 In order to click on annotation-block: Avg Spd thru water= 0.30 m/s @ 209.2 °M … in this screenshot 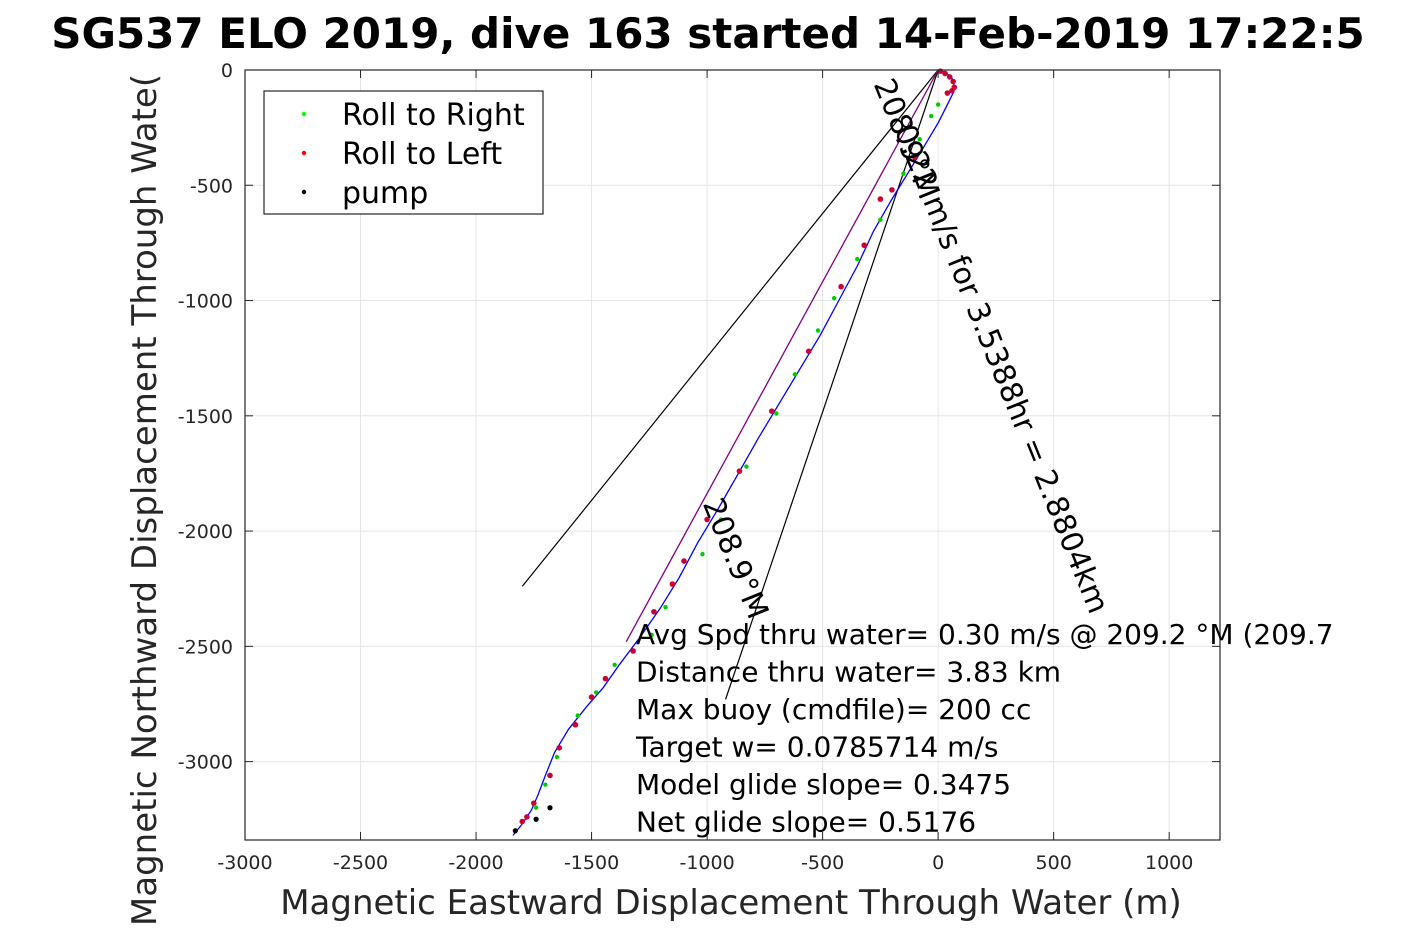, I will do `click(984, 728)`.